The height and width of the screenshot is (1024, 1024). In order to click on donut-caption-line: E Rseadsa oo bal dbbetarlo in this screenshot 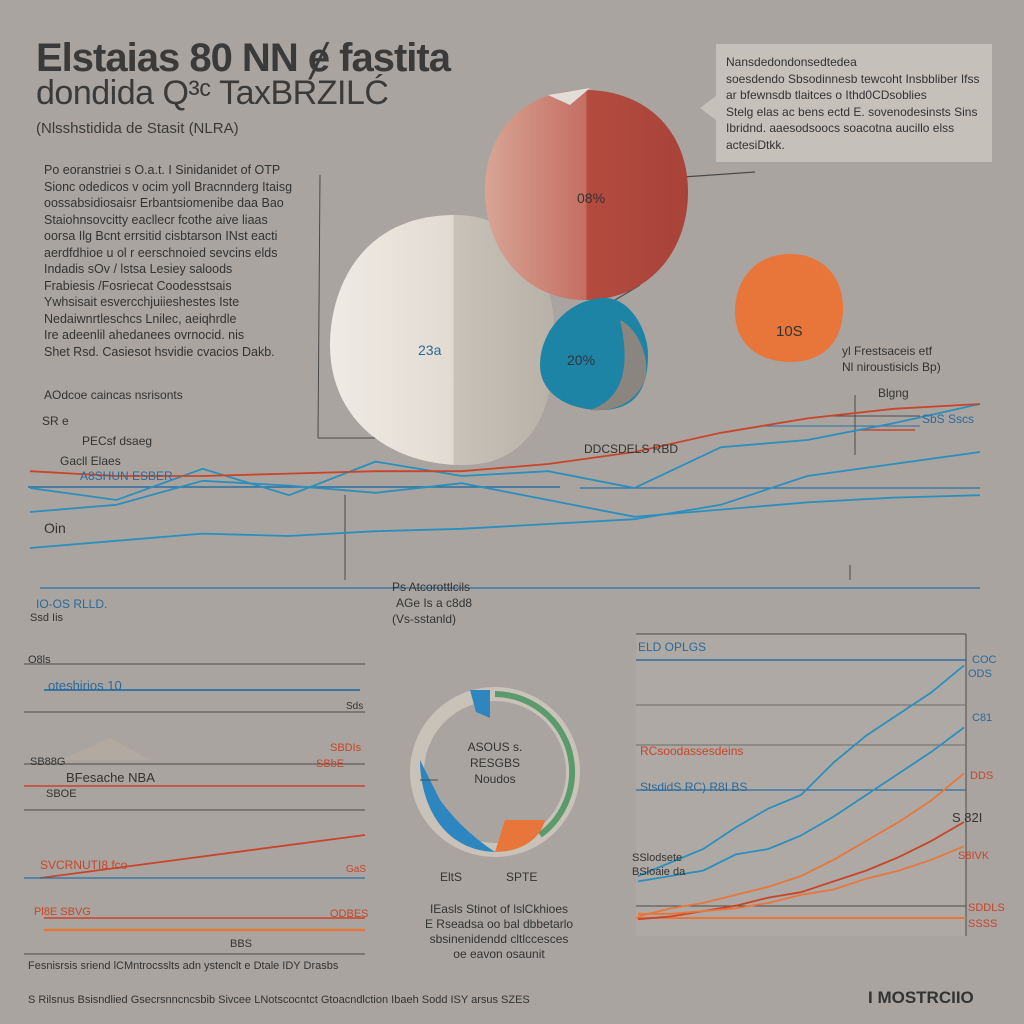, I will do `click(499, 924)`.